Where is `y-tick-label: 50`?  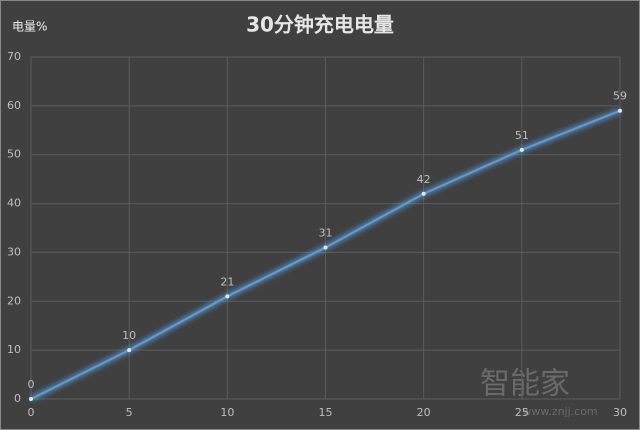 y-tick-label: 50 is located at coordinates (14, 154).